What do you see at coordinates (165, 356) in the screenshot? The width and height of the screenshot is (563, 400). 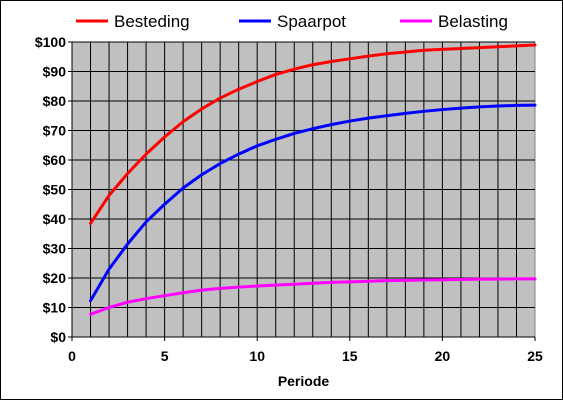 I see `x-tick-label: 5` at bounding box center [165, 356].